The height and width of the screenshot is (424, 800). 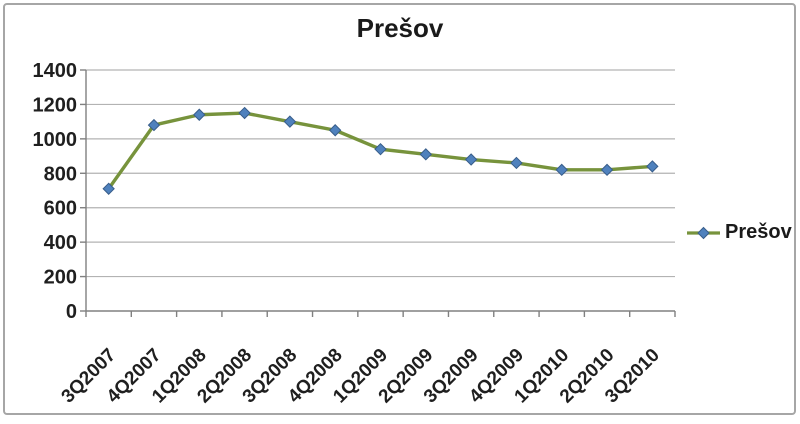 What do you see at coordinates (60, 209) in the screenshot?
I see `y-tick-label: 600` at bounding box center [60, 209].